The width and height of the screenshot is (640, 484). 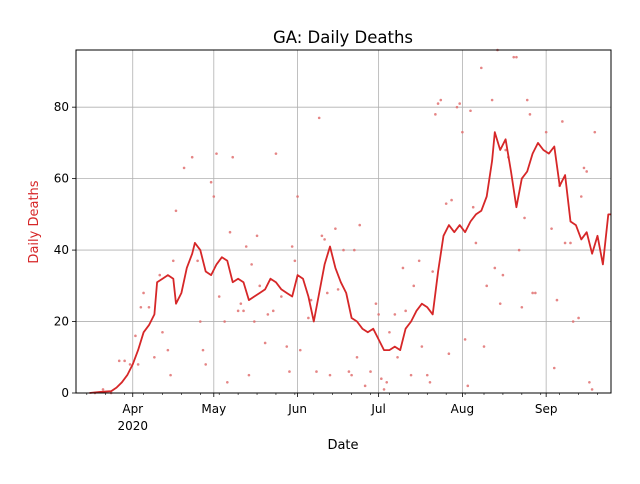 What do you see at coordinates (61, 179) in the screenshot?
I see `y-tick-label: 60` at bounding box center [61, 179].